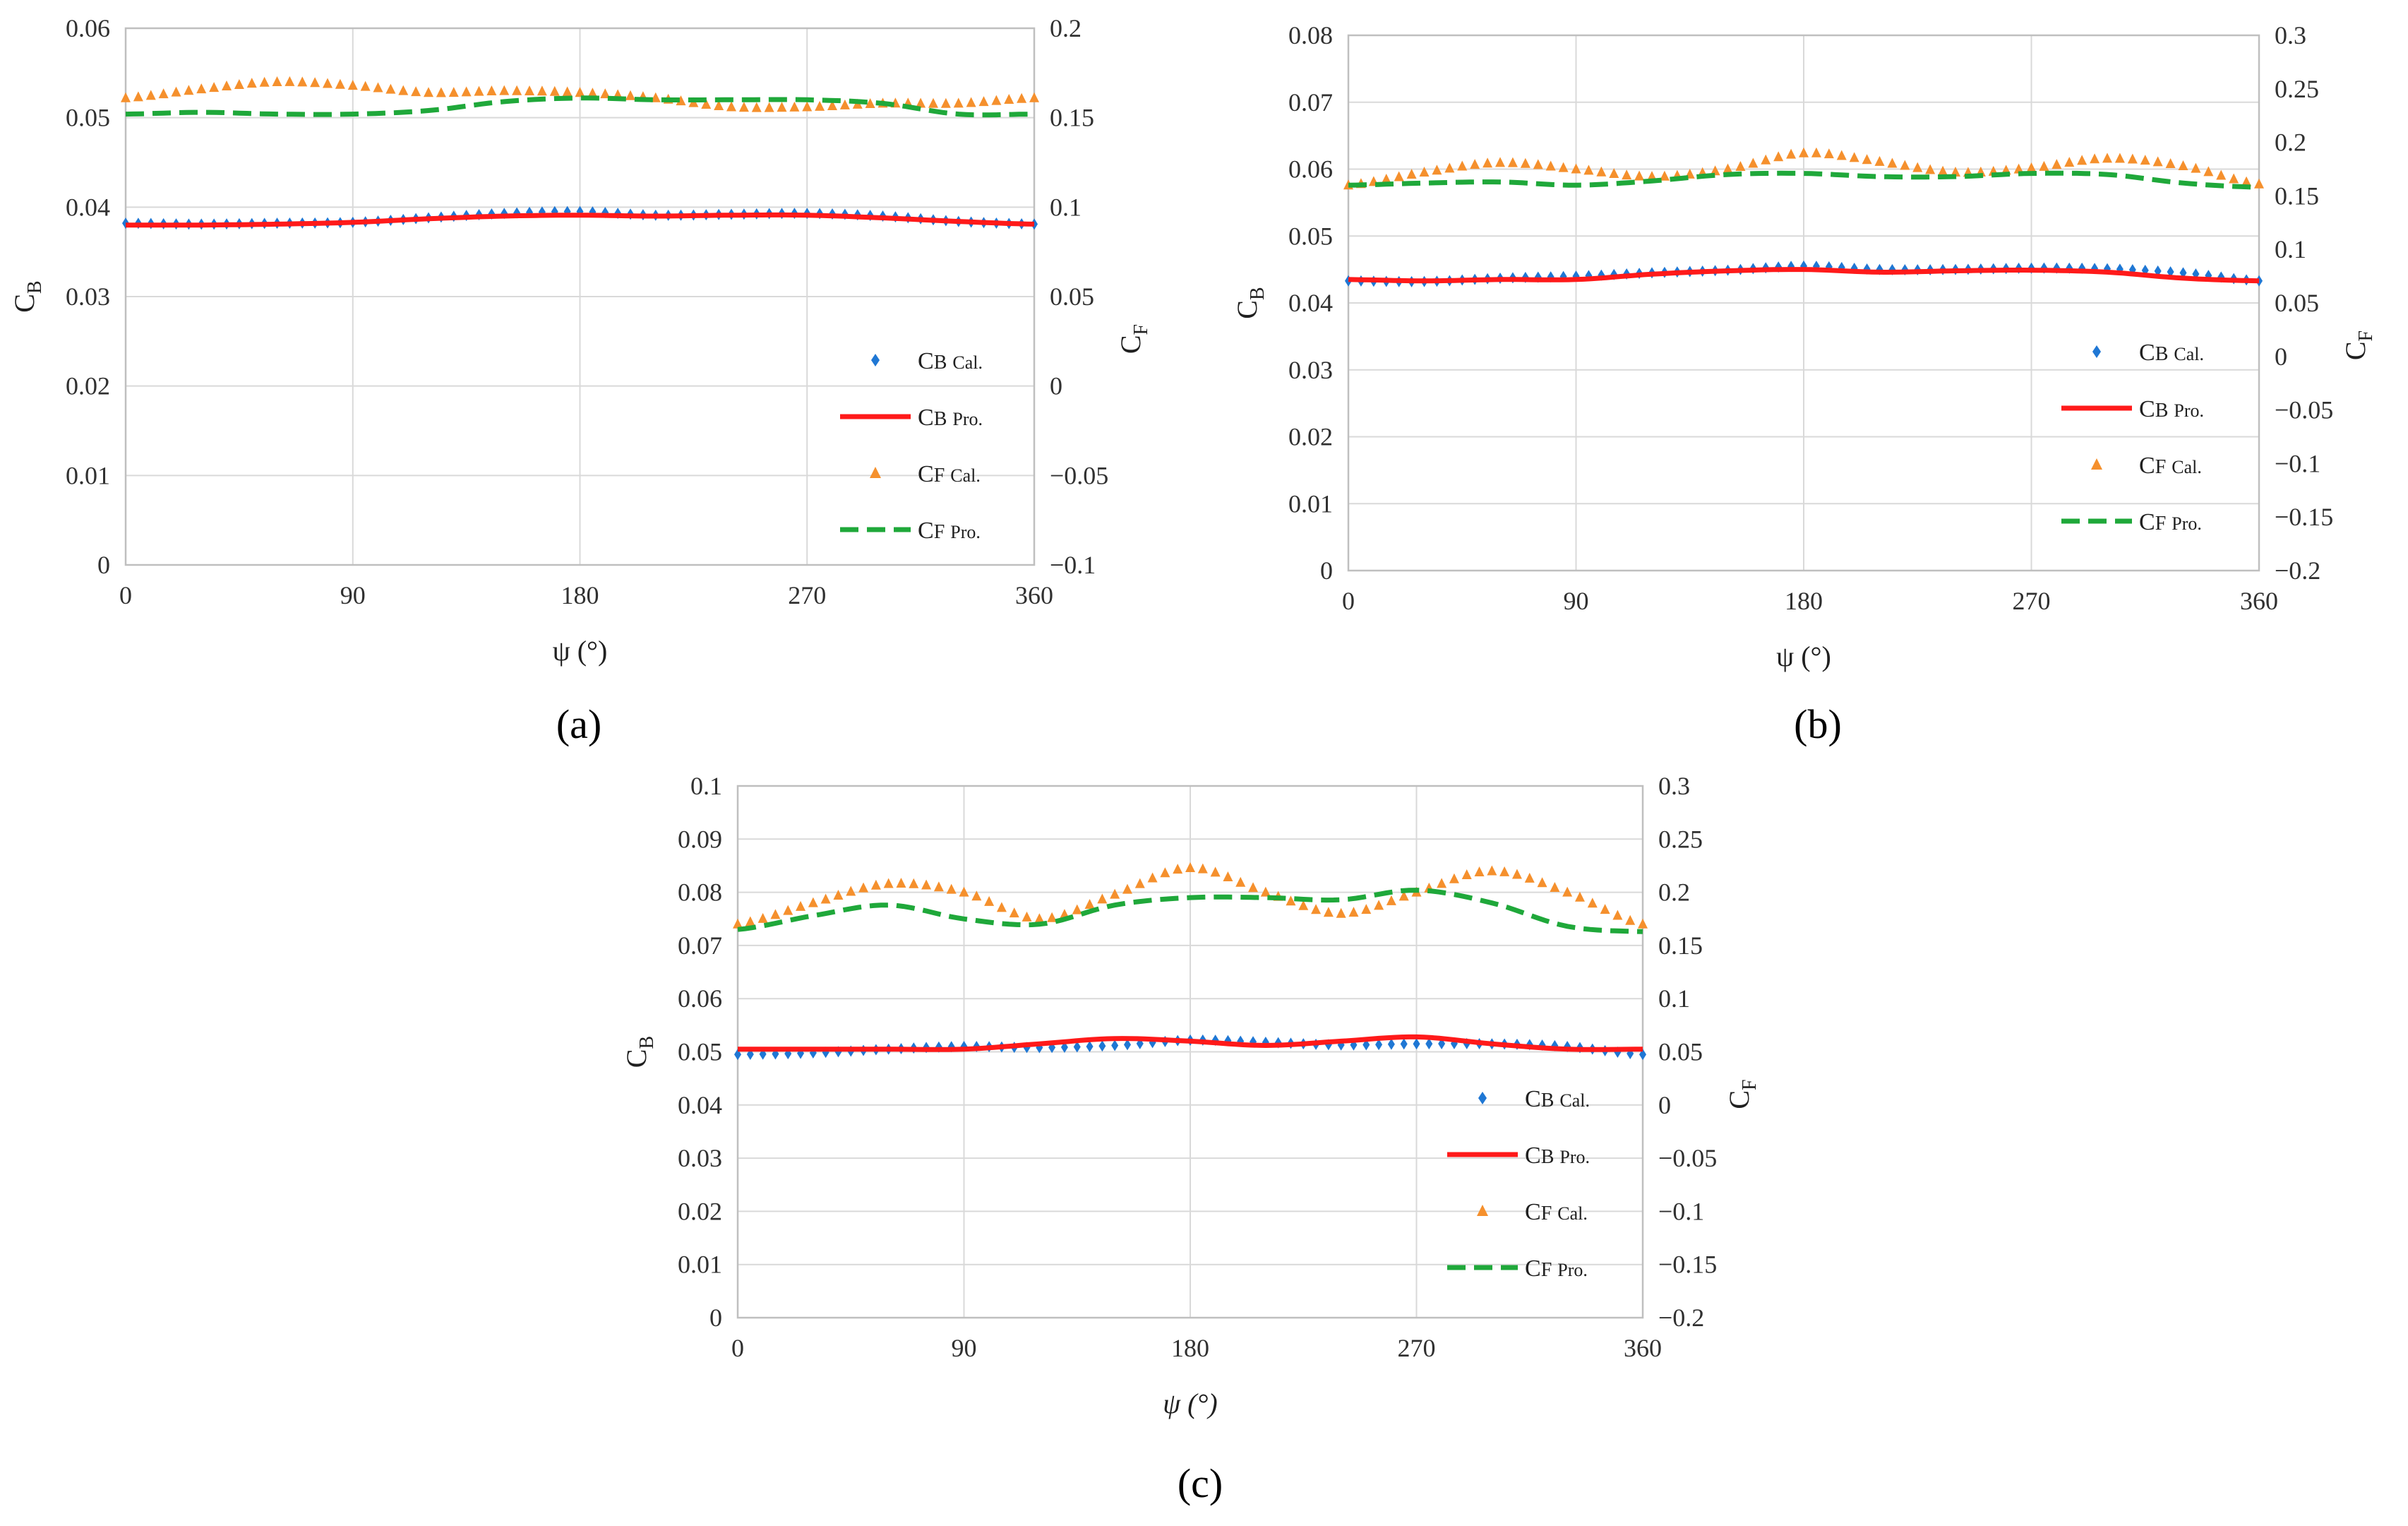  I want to click on y-left-tick-label: 0.05, so click(700, 1052).